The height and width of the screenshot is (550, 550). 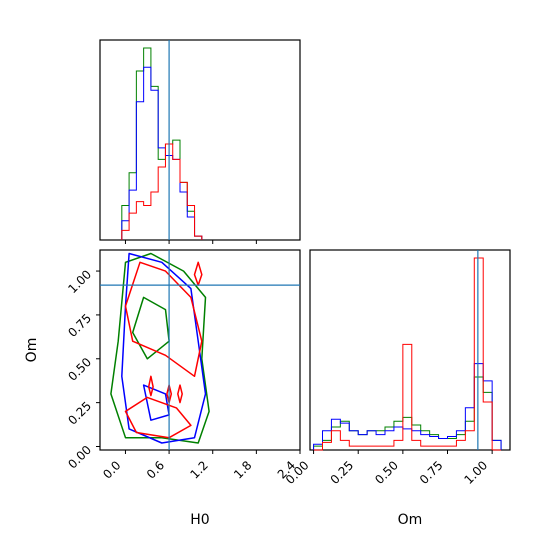 What do you see at coordinates (111, 469) in the screenshot?
I see `joint-x-tick-label-0: 0.0` at bounding box center [111, 469].